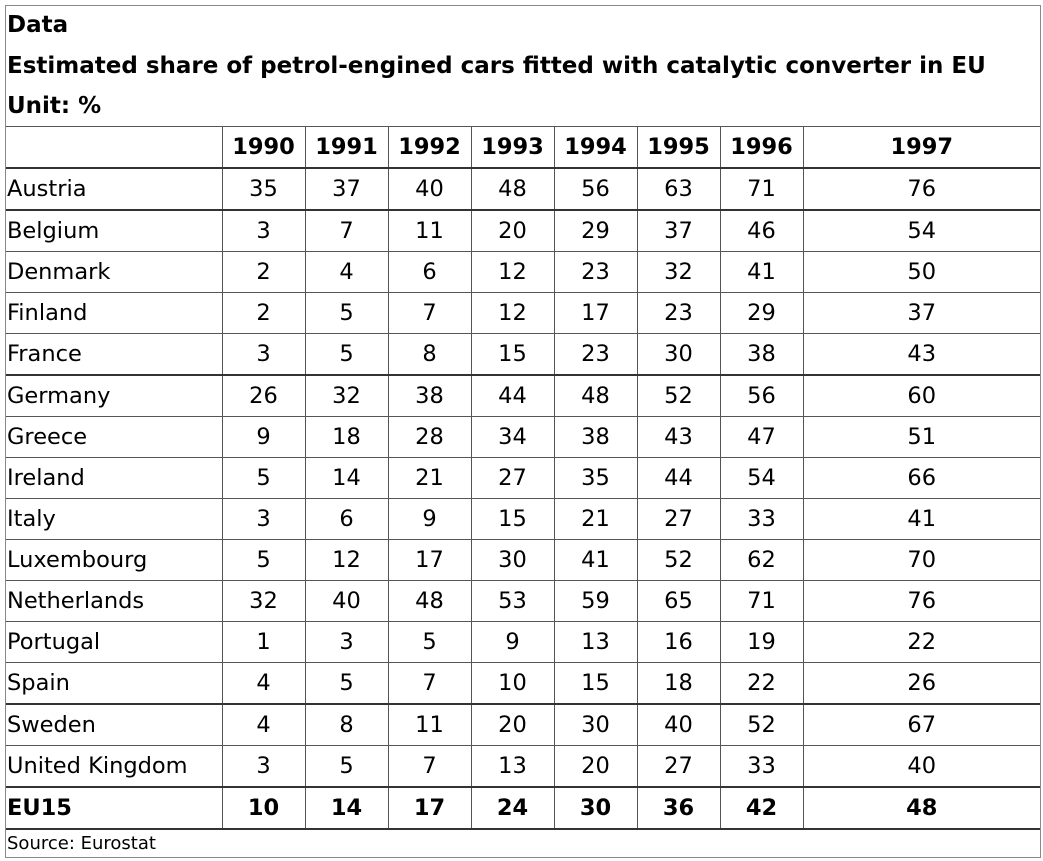 The height and width of the screenshot is (861, 1043). I want to click on table-row: Italy 3 6 9 15 21 27 33 41, so click(523, 519).